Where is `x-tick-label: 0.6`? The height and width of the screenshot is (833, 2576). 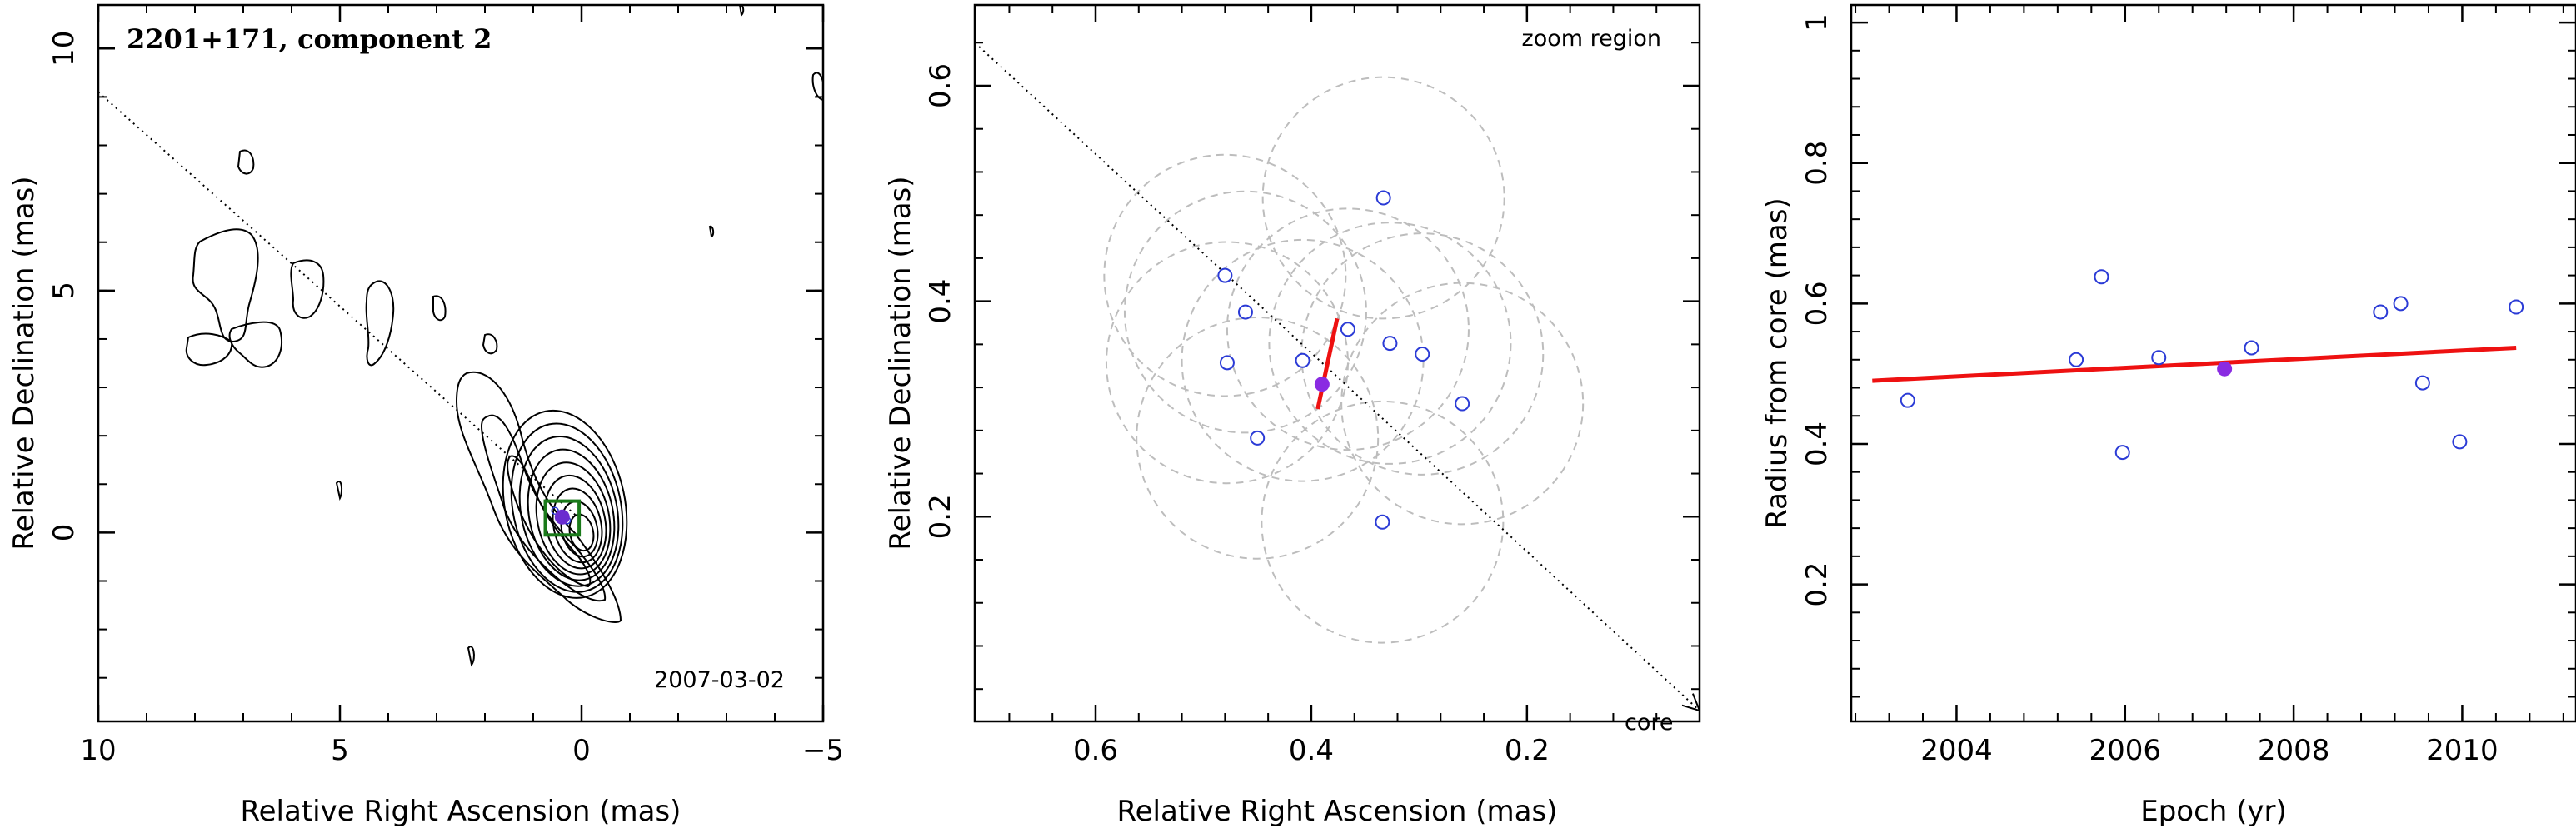 x-tick-label: 0.6 is located at coordinates (1095, 750).